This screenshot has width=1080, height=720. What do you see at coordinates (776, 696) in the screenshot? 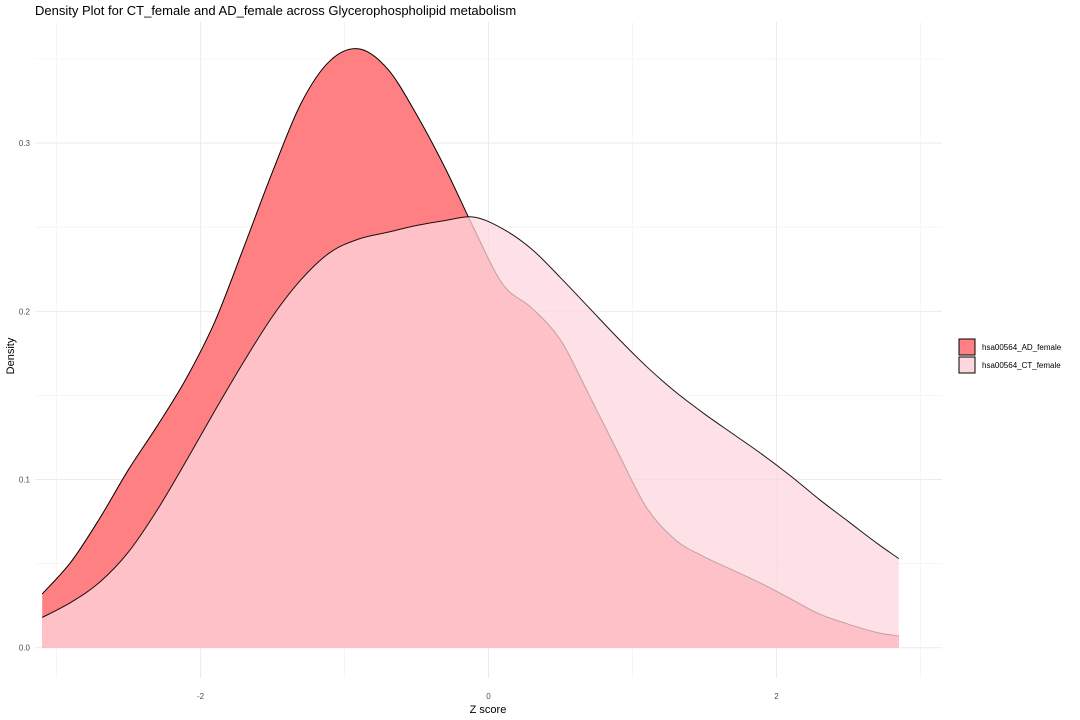
I see `x-tick-label: 2` at bounding box center [776, 696].